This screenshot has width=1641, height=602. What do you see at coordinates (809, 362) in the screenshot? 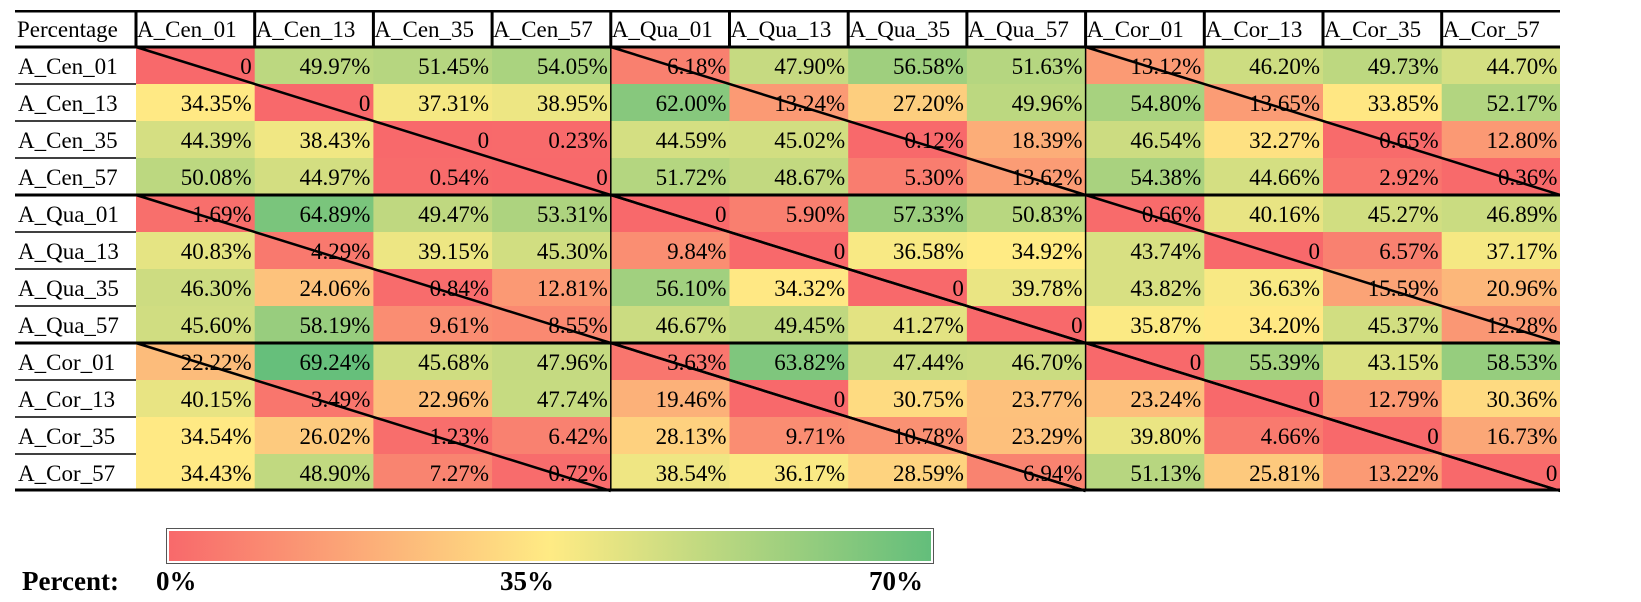
I see `cell-value-label: 63.82%` at bounding box center [809, 362].